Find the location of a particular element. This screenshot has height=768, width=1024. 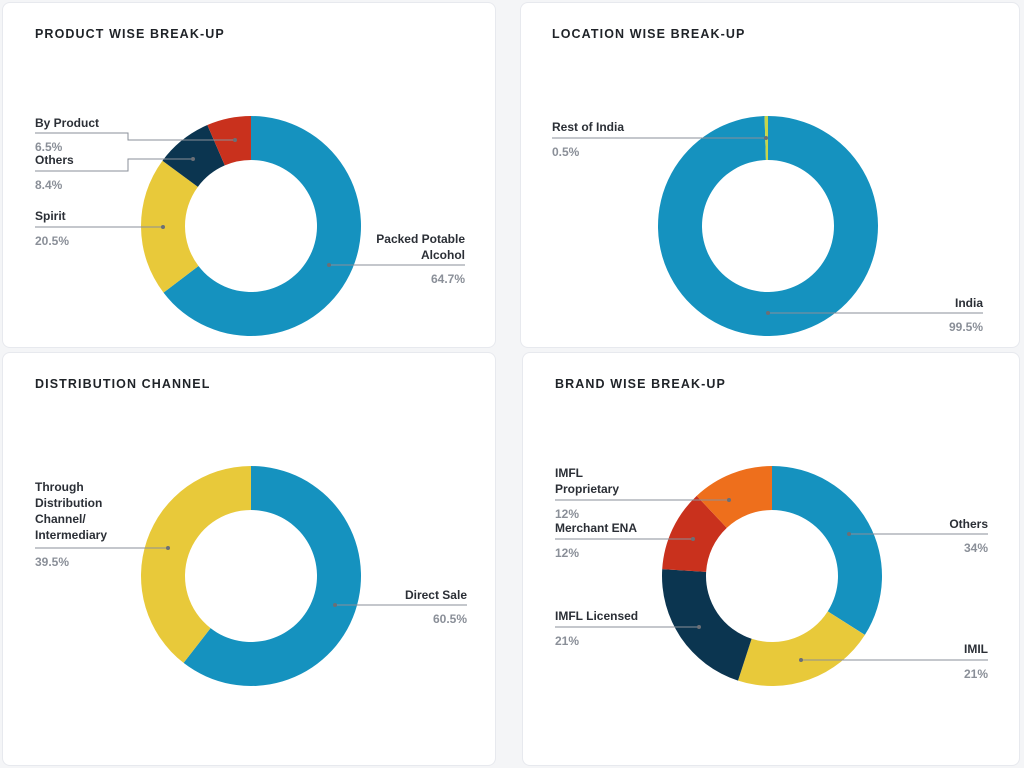

slice-value: 0.5% is located at coordinates (566, 152).